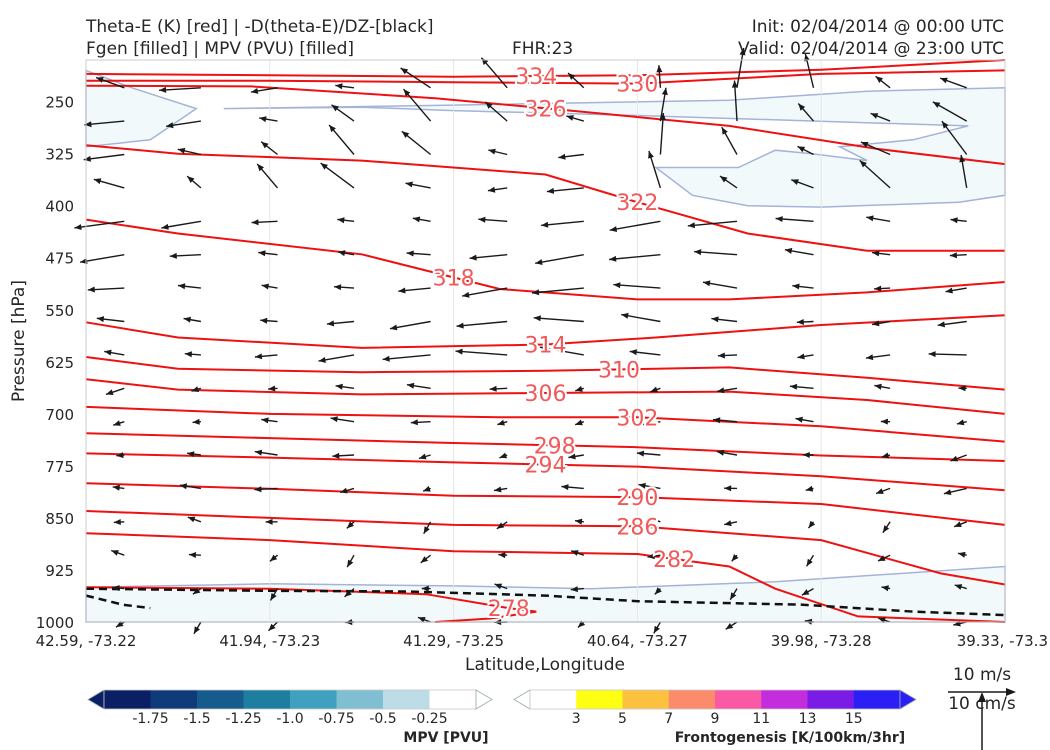  I want to click on x-tick-label: 41.29, -73.25, so click(453, 641).